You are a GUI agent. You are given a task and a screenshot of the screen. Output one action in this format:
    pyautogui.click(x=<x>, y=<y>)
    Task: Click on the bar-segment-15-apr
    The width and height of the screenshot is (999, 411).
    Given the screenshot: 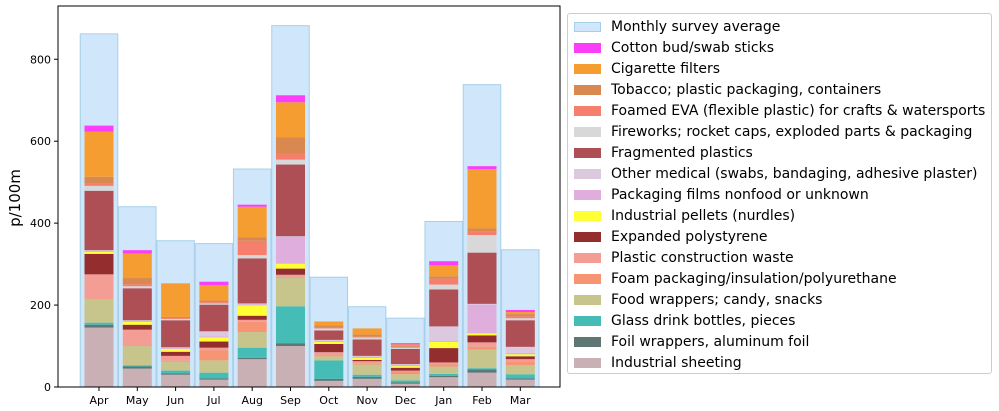 What is the action you would take?
    pyautogui.click(x=99, y=128)
    